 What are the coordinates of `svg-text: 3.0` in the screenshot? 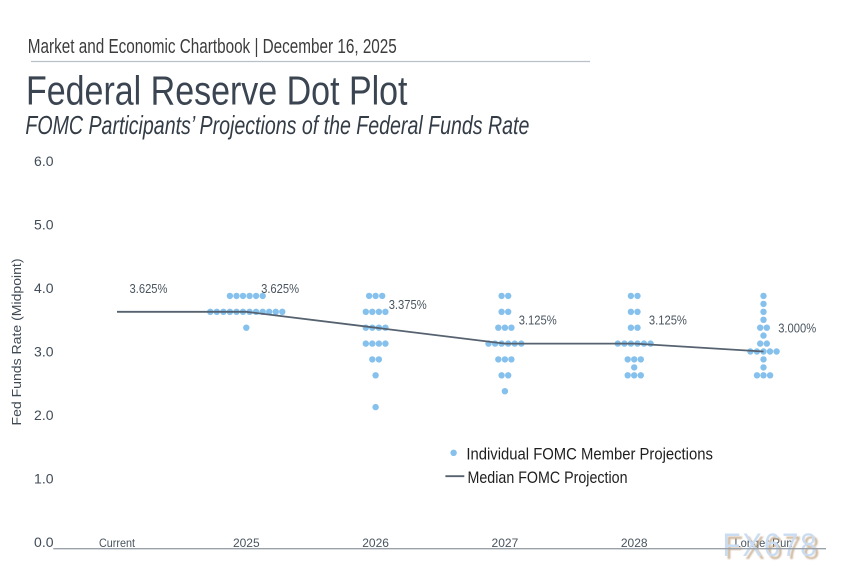 It's located at (44, 351).